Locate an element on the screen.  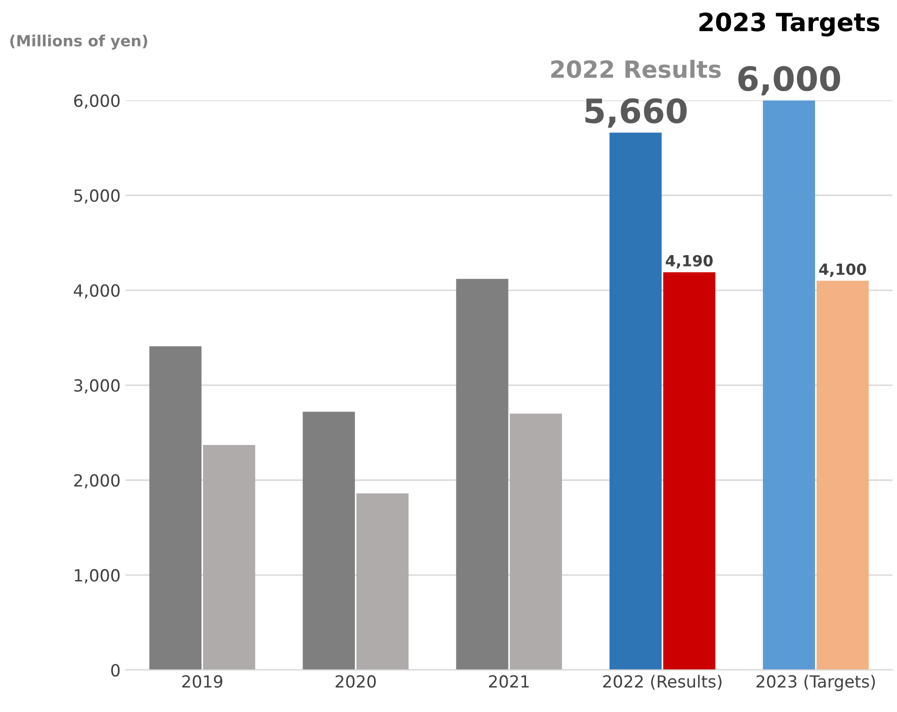
data-label: 6,000 is located at coordinates (789, 81).